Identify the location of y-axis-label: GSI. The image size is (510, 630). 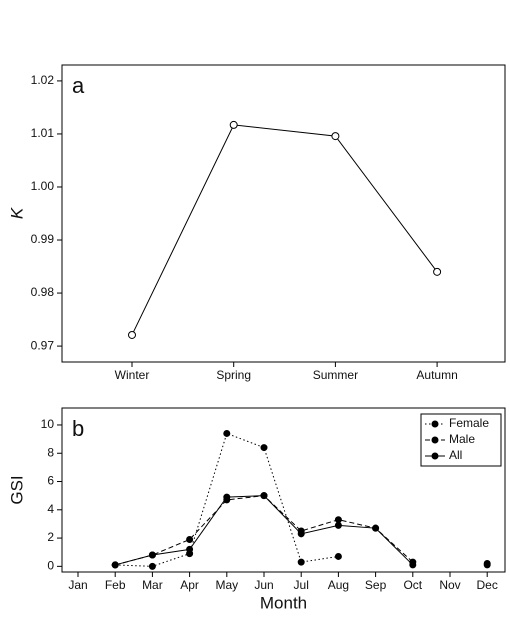
(16, 489).